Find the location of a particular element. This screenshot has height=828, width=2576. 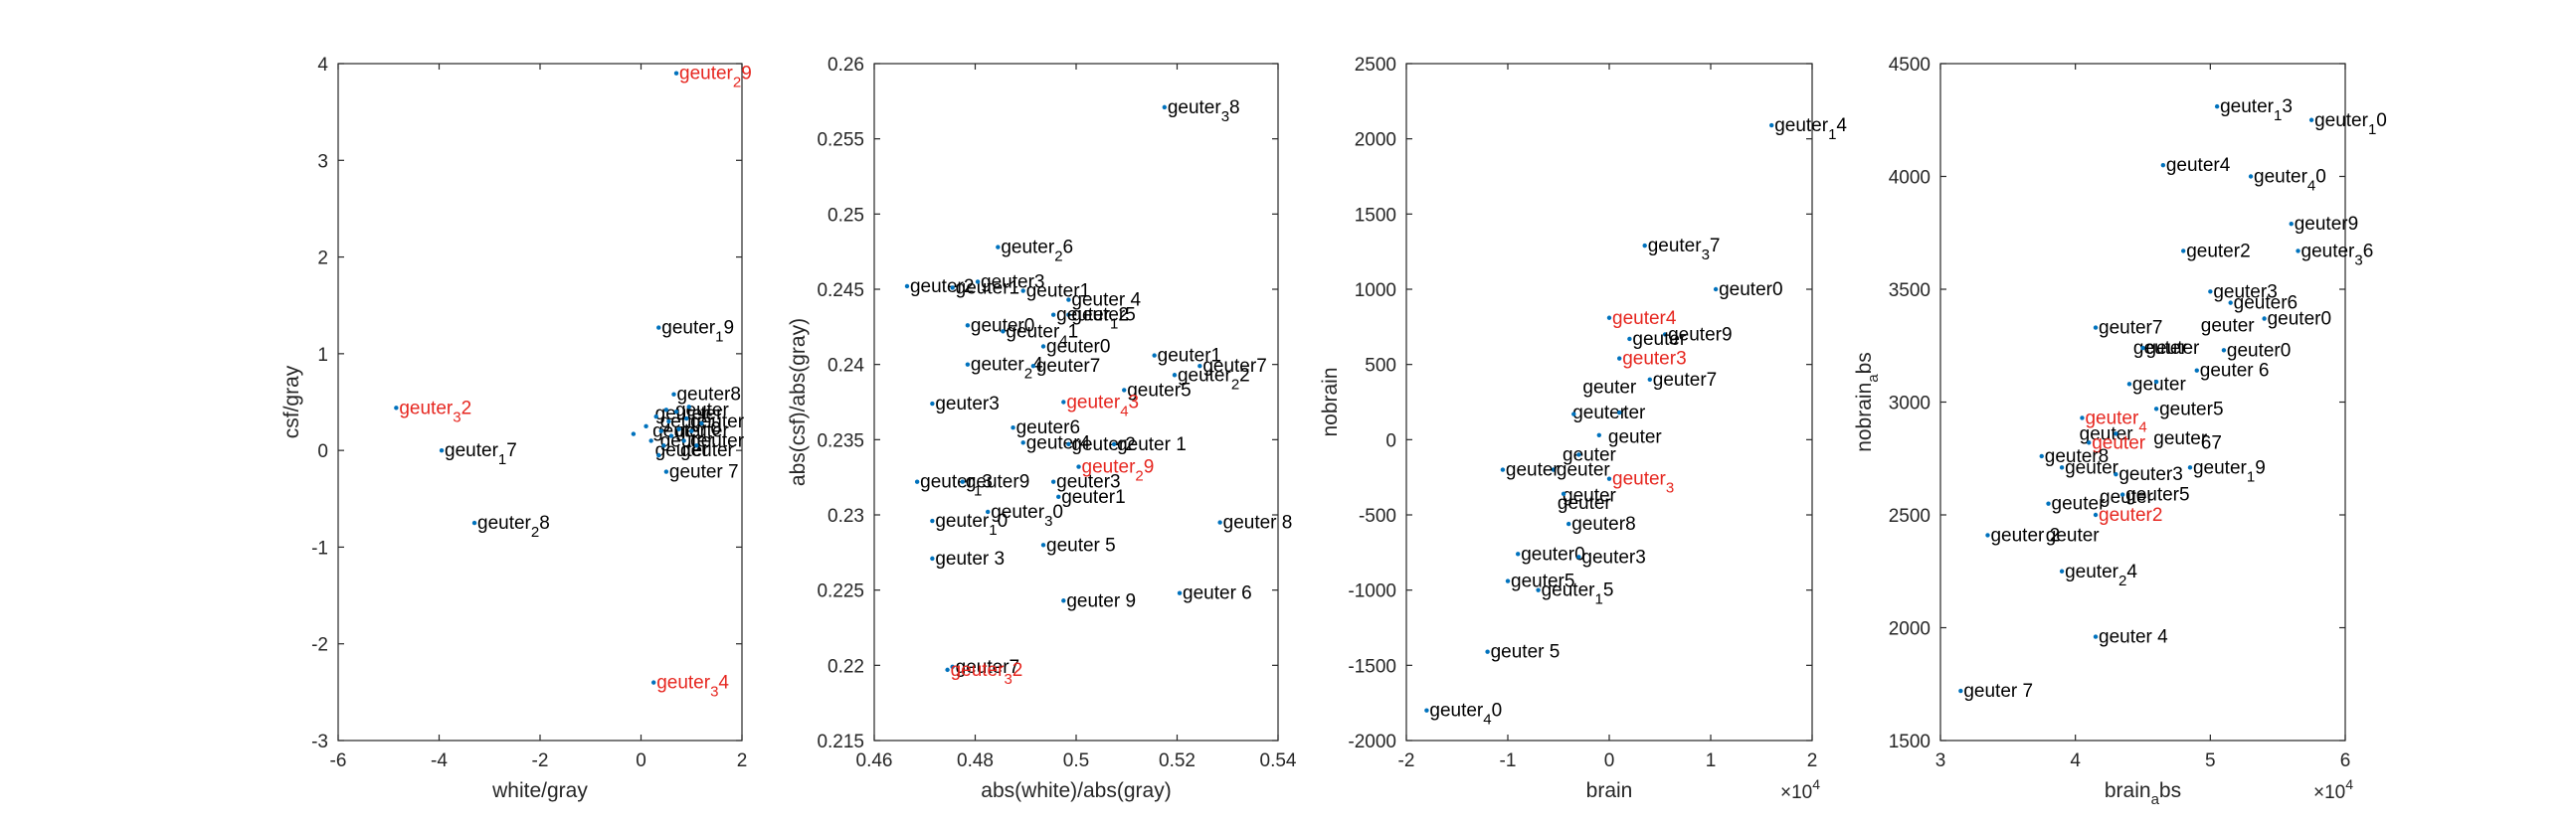

x-tick-label: 2 is located at coordinates (742, 760).